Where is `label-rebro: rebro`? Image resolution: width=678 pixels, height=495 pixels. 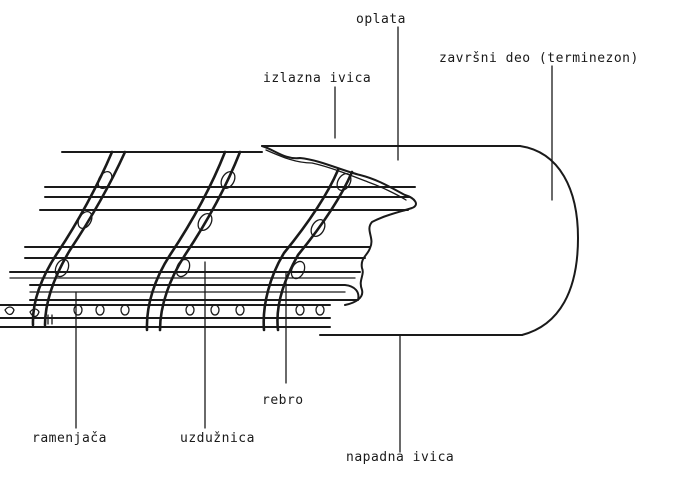
label-rebro: rebro is located at coordinates (283, 400).